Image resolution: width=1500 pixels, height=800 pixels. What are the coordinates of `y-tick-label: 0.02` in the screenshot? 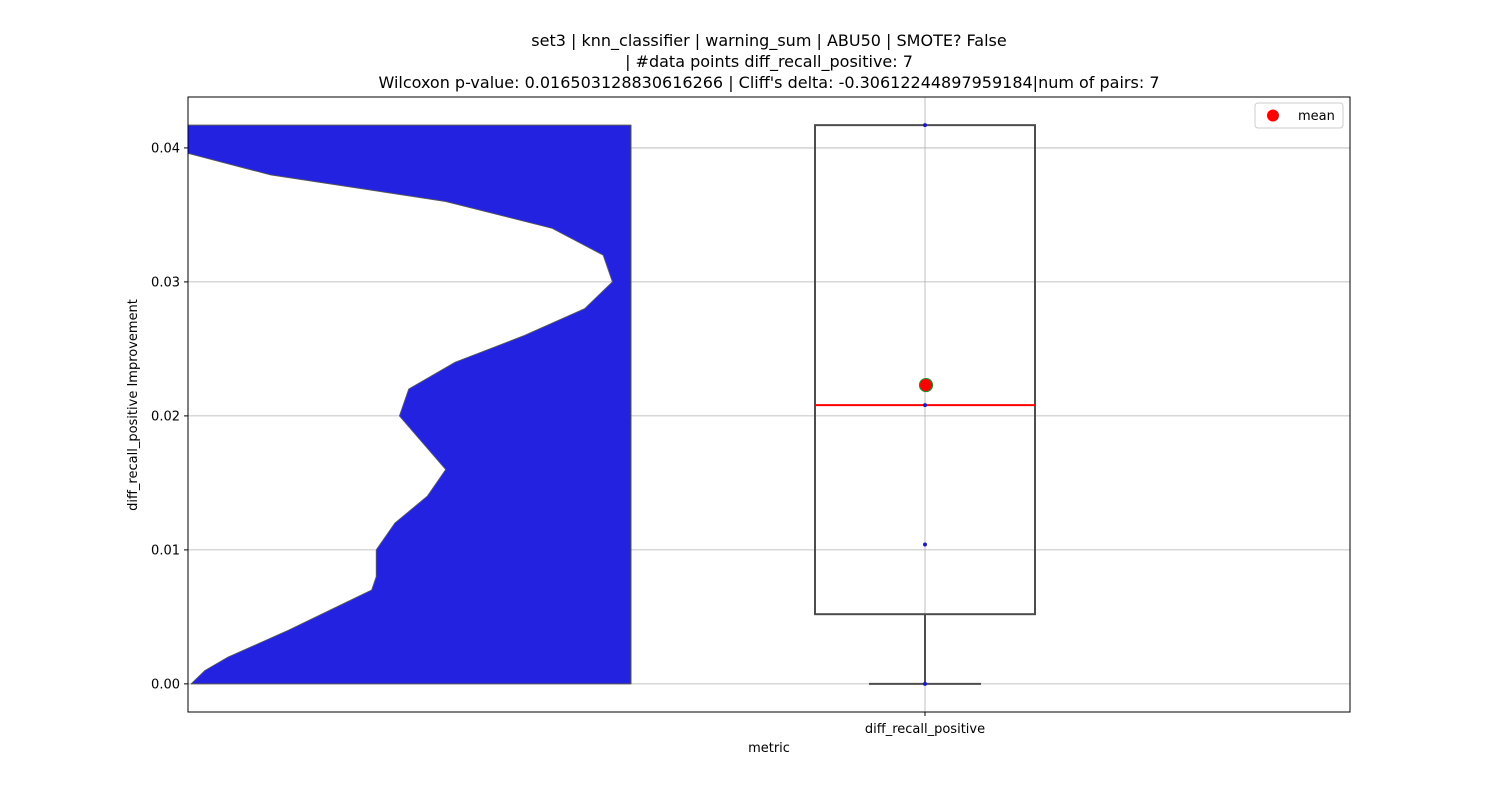 It's located at (165, 416).